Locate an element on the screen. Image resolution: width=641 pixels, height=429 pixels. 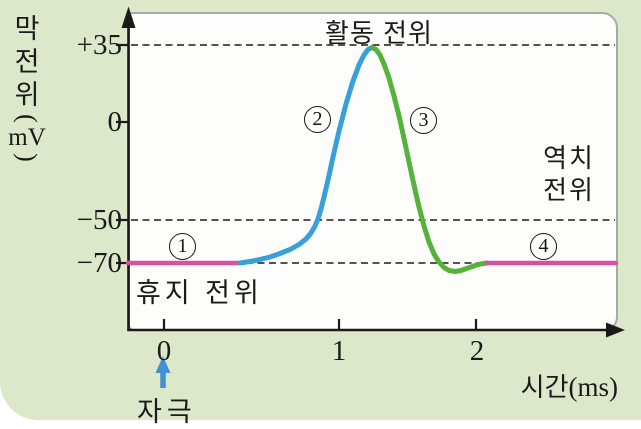
phase-marker-1: 1 is located at coordinates (182, 246).